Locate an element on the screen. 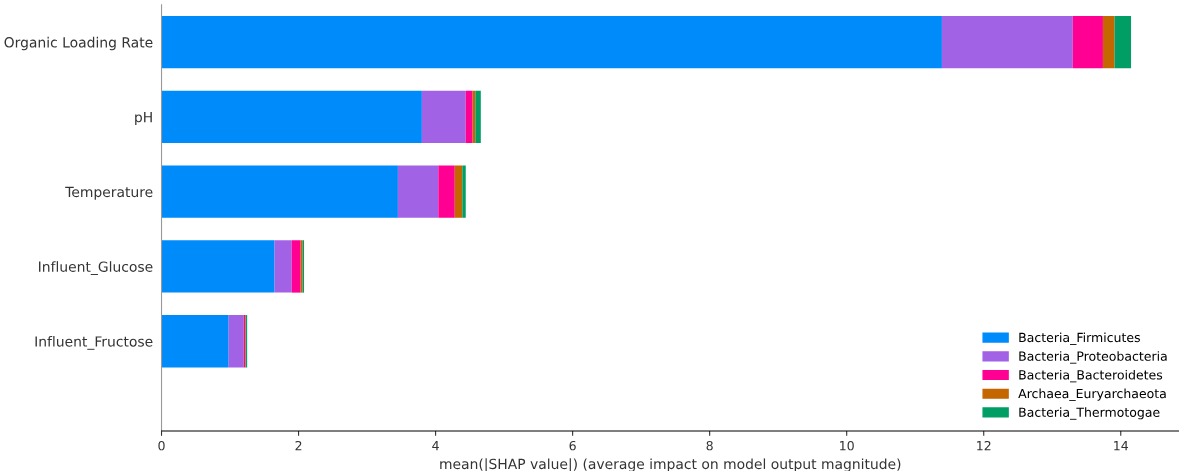  y-tick-label: Influent_Glucose is located at coordinates (96, 268).